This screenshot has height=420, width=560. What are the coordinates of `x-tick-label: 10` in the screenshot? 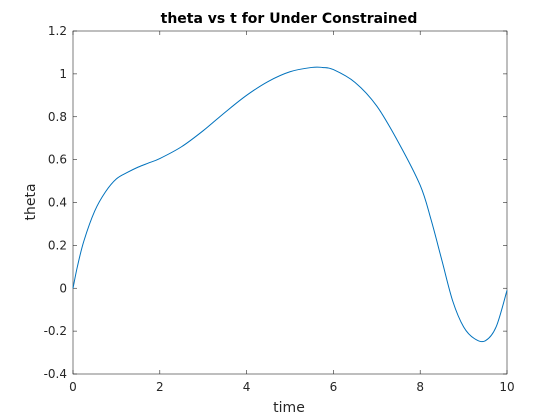 It's located at (506, 387).